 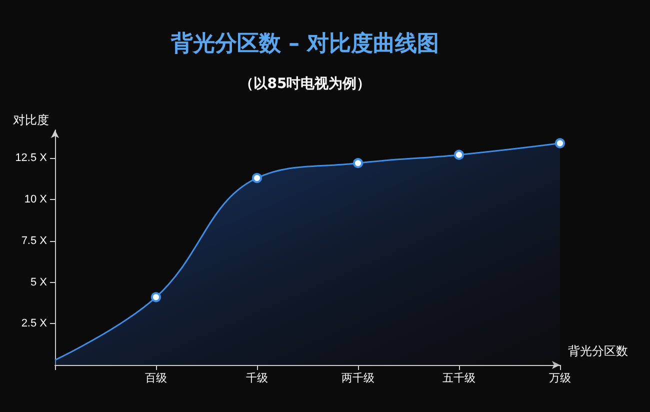 What do you see at coordinates (31, 120) in the screenshot?
I see `y-axis-title: 对比度` at bounding box center [31, 120].